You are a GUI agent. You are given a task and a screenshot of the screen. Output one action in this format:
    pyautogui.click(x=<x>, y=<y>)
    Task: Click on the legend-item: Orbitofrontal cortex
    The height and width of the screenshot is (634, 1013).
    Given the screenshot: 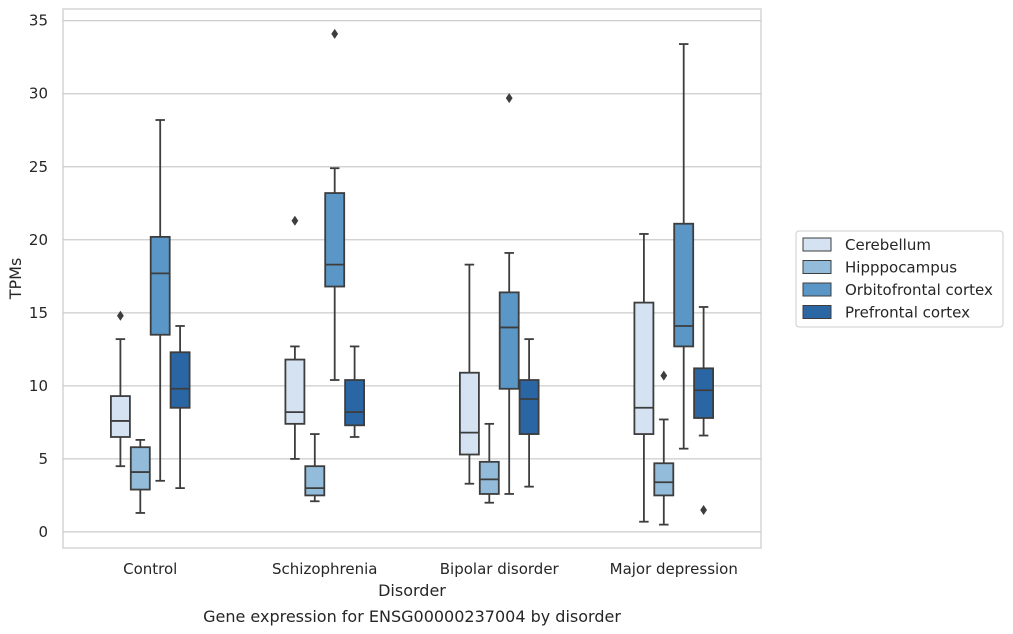 What is the action you would take?
    pyautogui.click(x=897, y=290)
    